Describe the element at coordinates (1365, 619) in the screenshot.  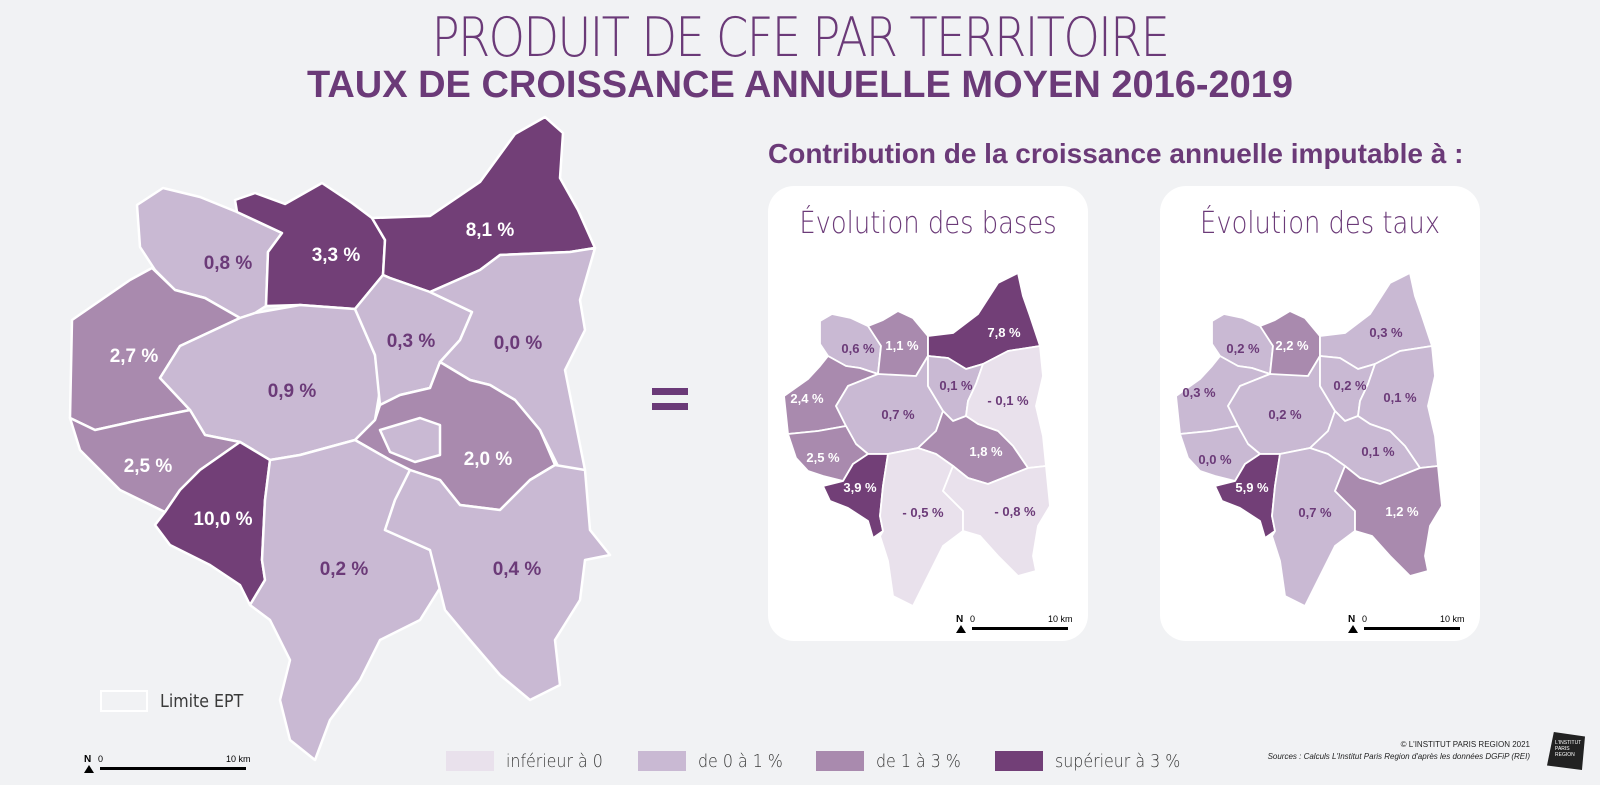
I see `taux-scale-zero: 0` at that location.